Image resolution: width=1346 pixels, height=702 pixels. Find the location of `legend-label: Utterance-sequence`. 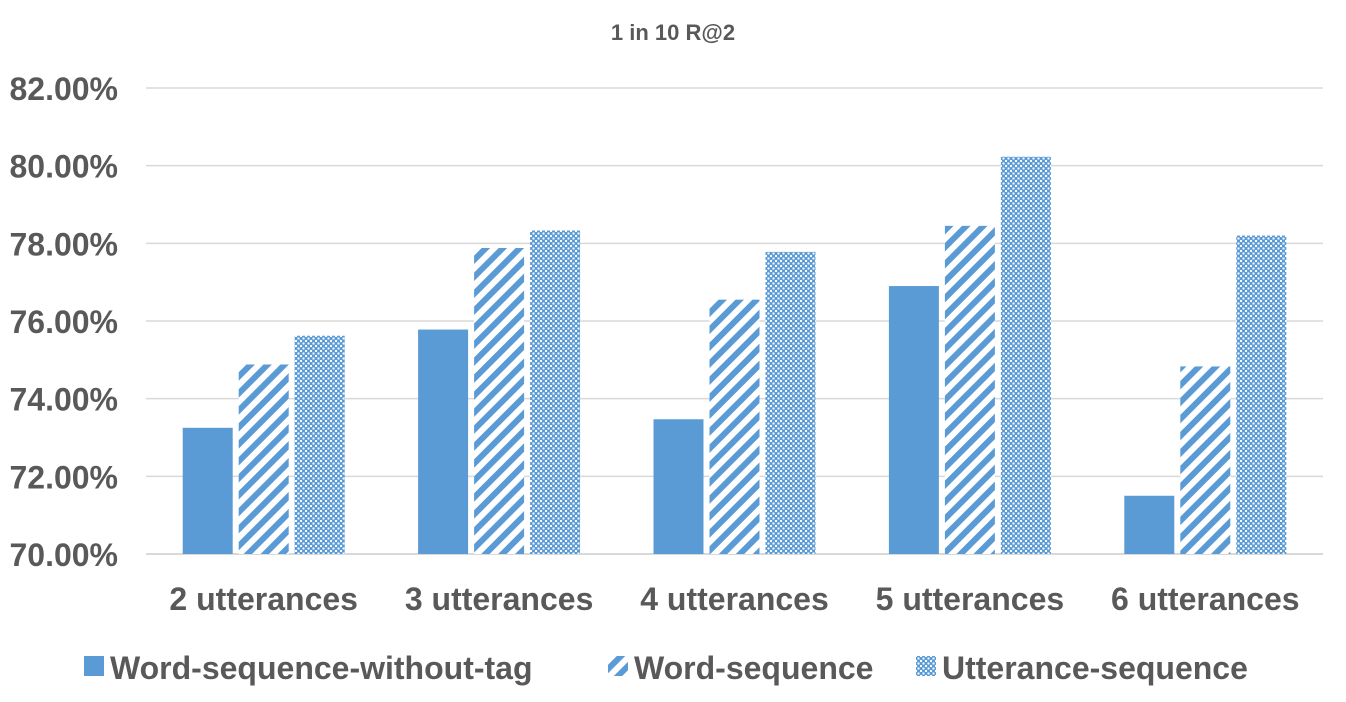

legend-label: Utterance-sequence is located at coordinates (1095, 668).